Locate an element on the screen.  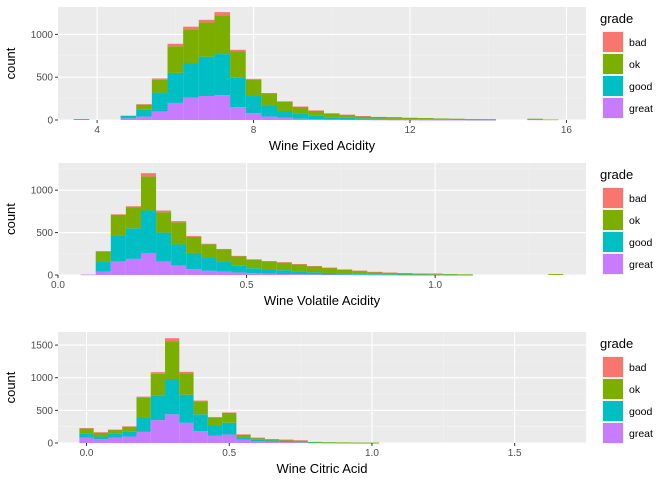
y-tick-label: 500 is located at coordinates (44, 78).